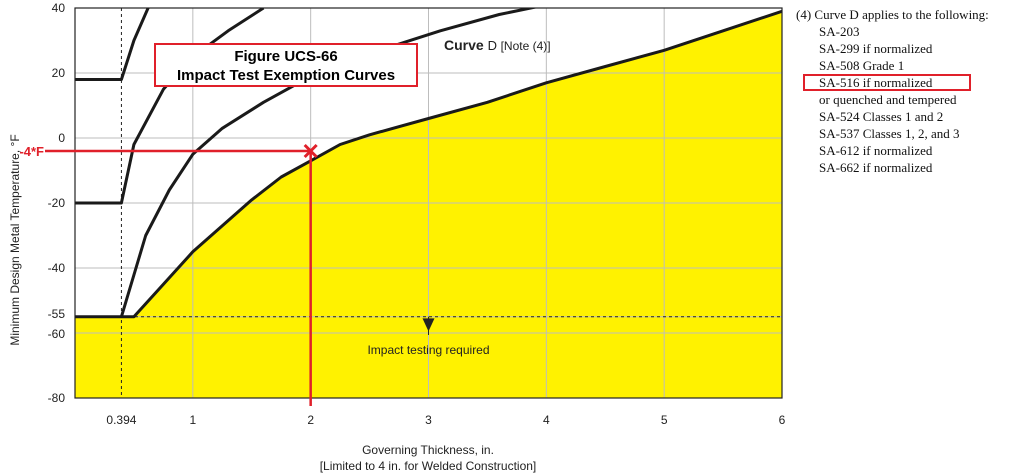 This screenshot has width=1019, height=476. I want to click on y-tick-label: -55, so click(57, 314).